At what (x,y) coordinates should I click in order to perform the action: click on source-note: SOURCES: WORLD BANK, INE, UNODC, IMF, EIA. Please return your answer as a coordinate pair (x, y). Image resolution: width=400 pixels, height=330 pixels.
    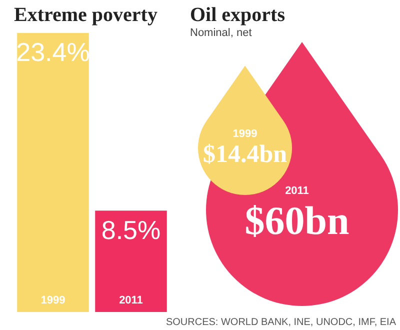
    Looking at the image, I should click on (281, 322).